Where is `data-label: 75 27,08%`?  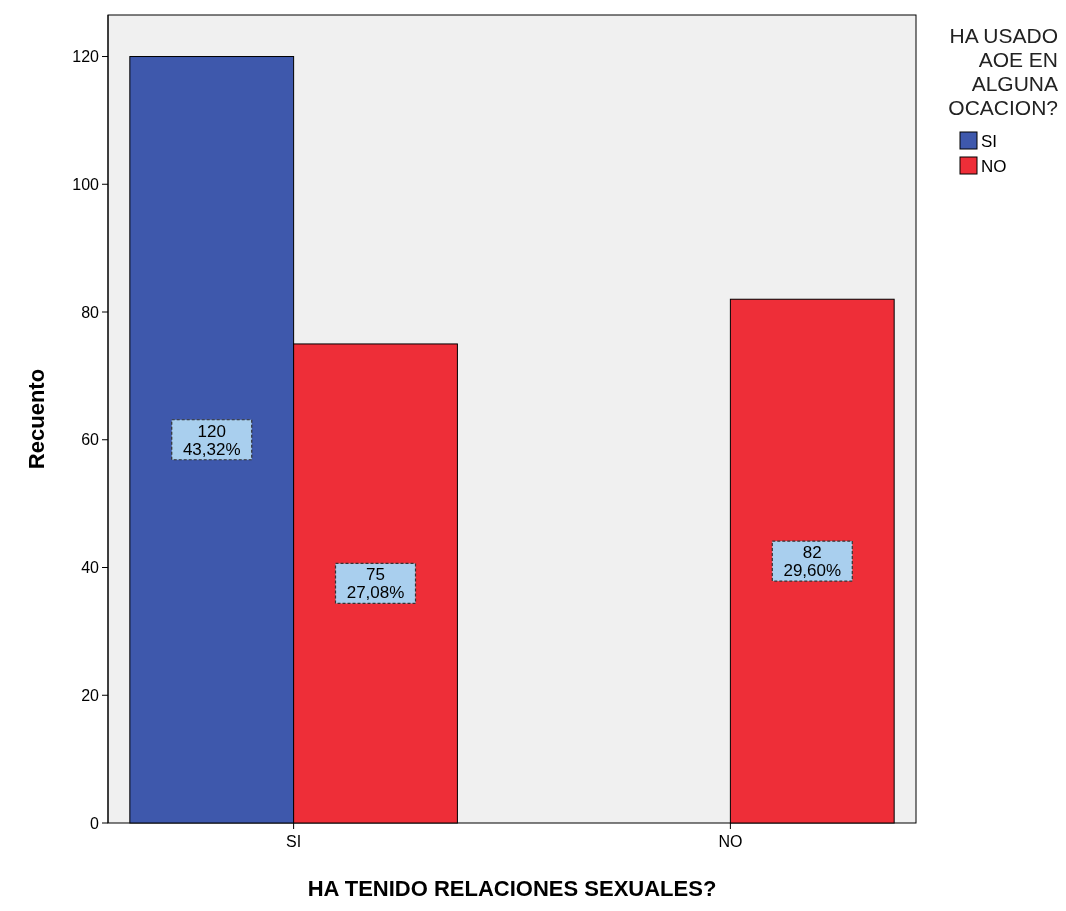
data-label: 75 27,08% is located at coordinates (375, 584).